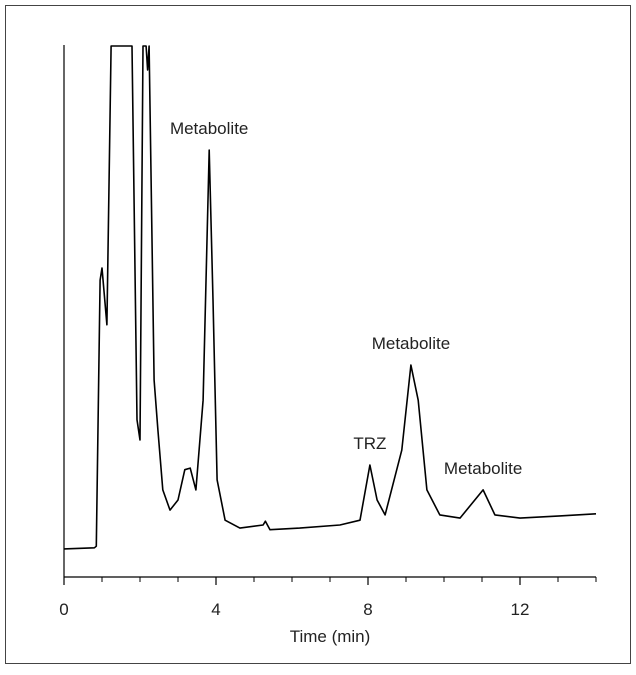 Image resolution: width=636 pixels, height=675 pixels. I want to click on x-tick-label: 4, so click(215, 609).